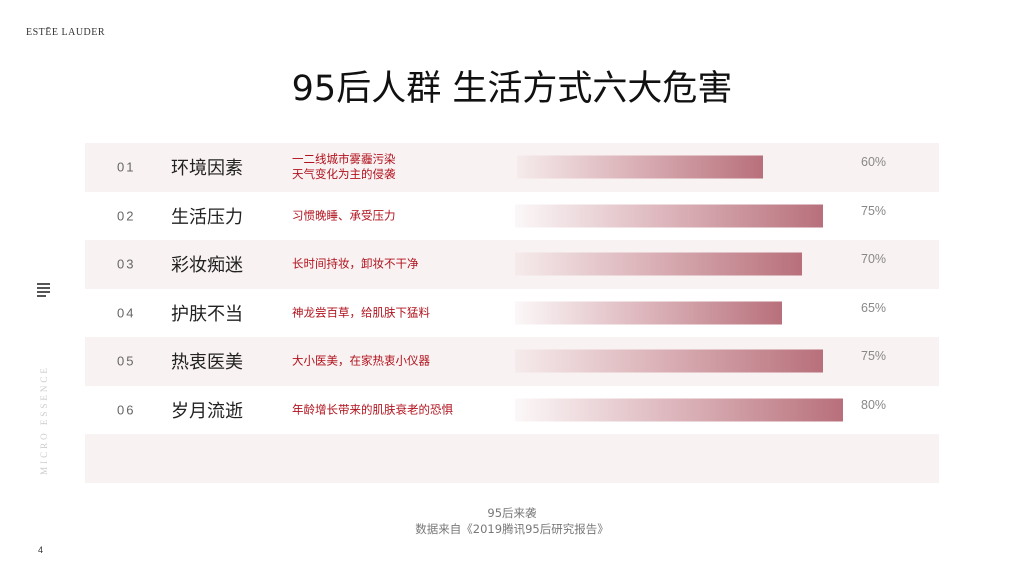 The height and width of the screenshot is (576, 1024). I want to click on description-line: 长时间持妆，卸妆不干净, so click(355, 263).